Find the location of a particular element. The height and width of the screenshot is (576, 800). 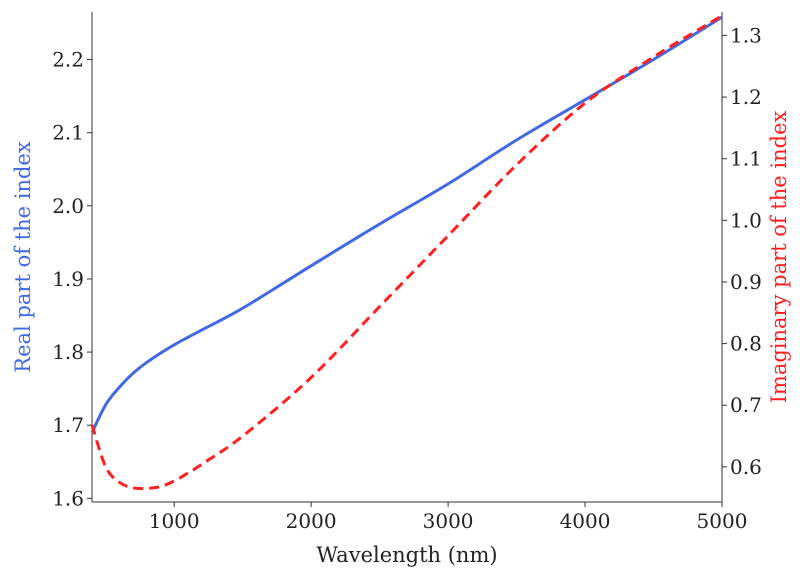

y-tick-label-left: 2.2 is located at coordinates (68, 60).